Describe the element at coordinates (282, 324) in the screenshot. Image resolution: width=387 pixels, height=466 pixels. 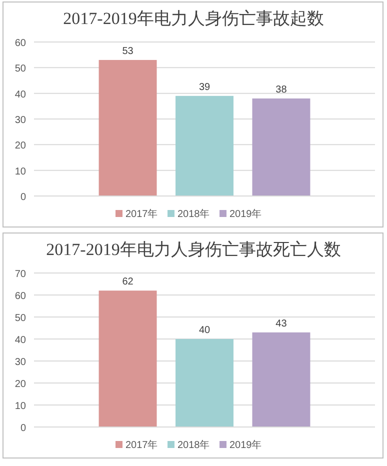
I see `data-label: 43` at that location.